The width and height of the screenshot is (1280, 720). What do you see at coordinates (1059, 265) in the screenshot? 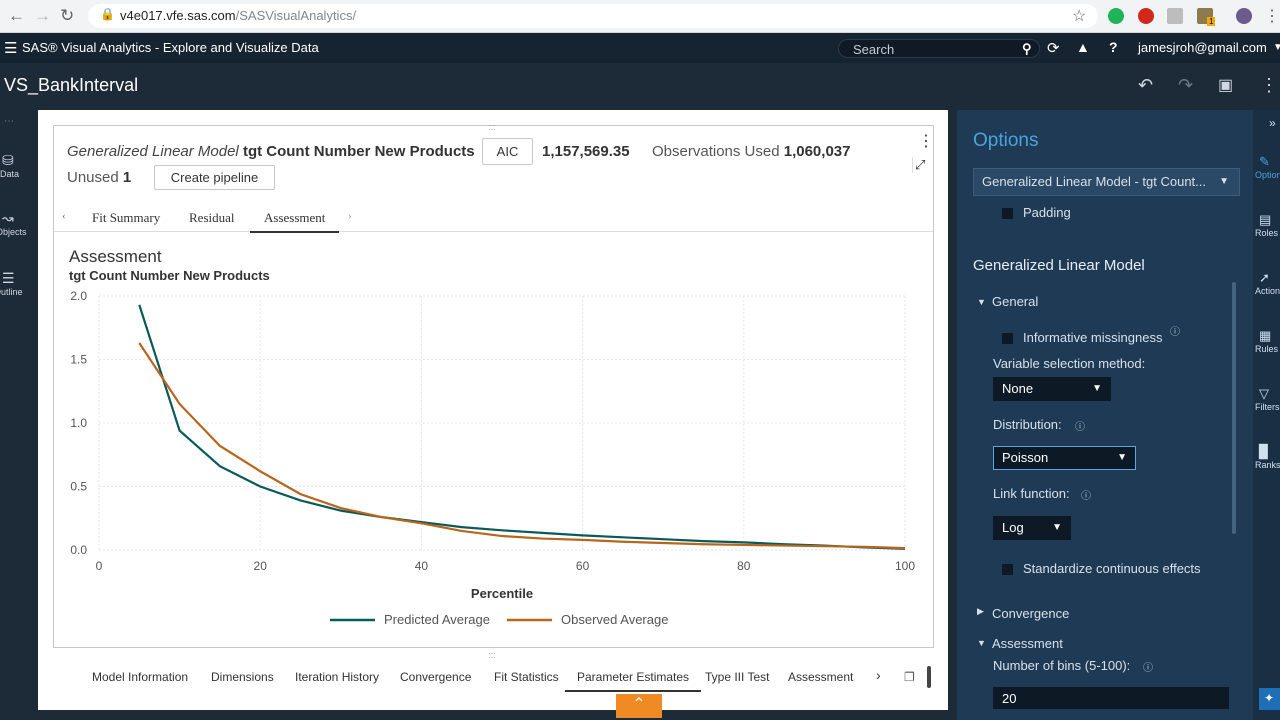
I see `section-title: Generalized Linear Model` at bounding box center [1059, 265].